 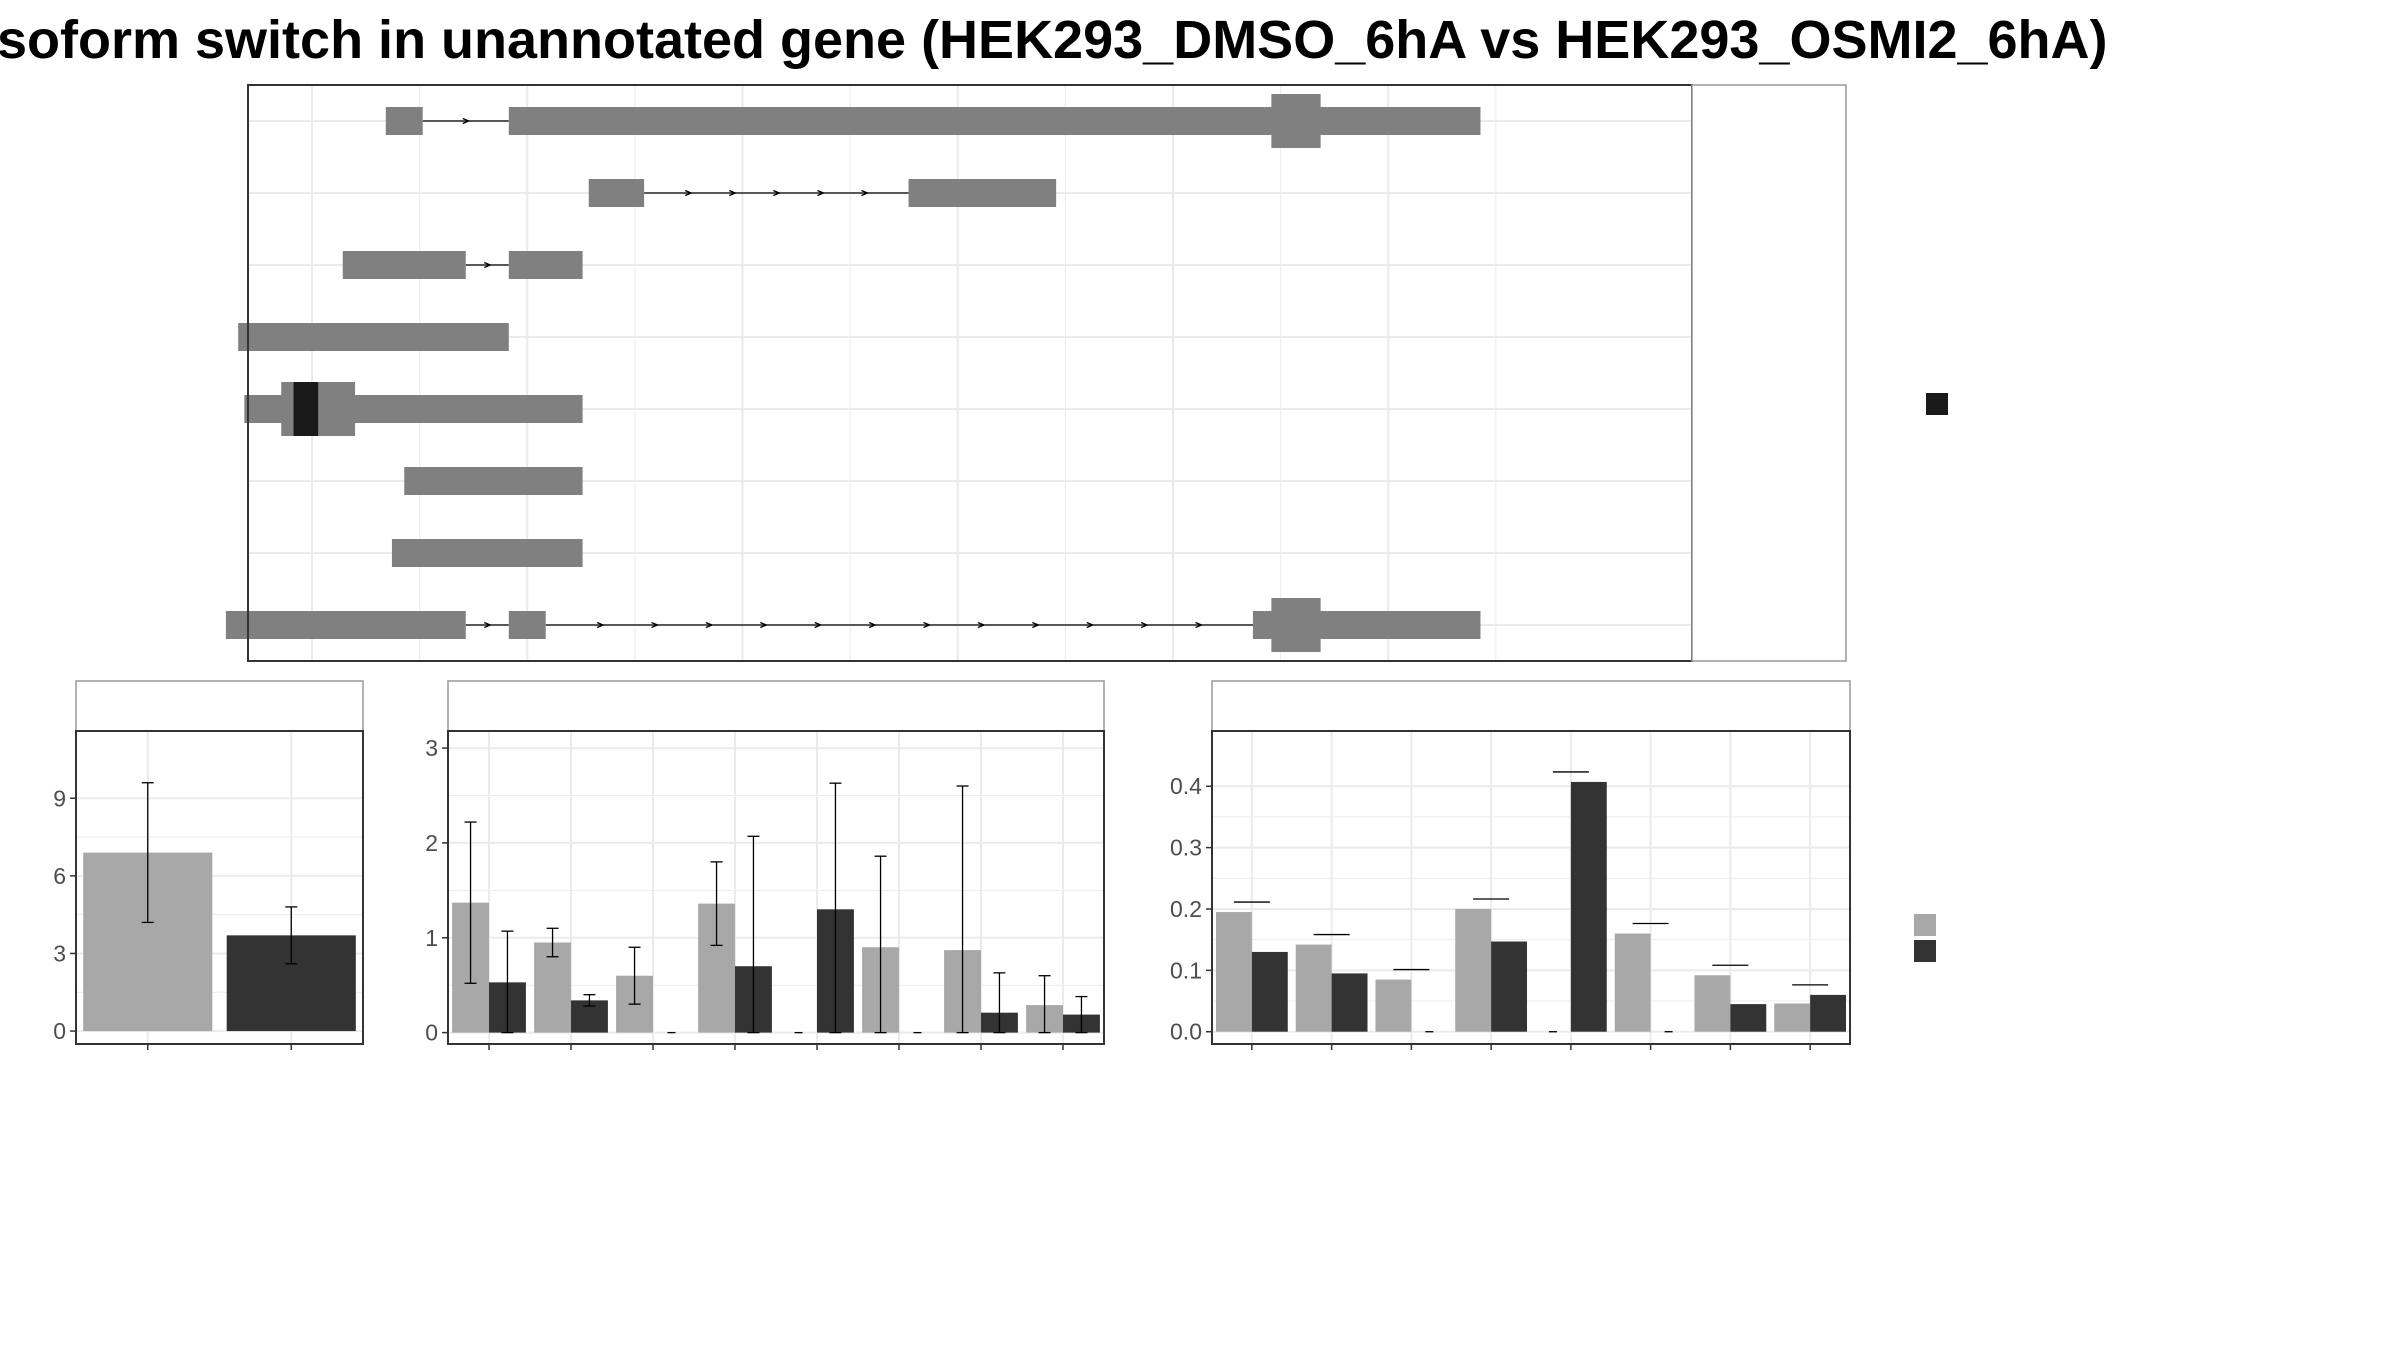 What do you see at coordinates (431, 938) in the screenshot?
I see `y-tick-label: 1` at bounding box center [431, 938].